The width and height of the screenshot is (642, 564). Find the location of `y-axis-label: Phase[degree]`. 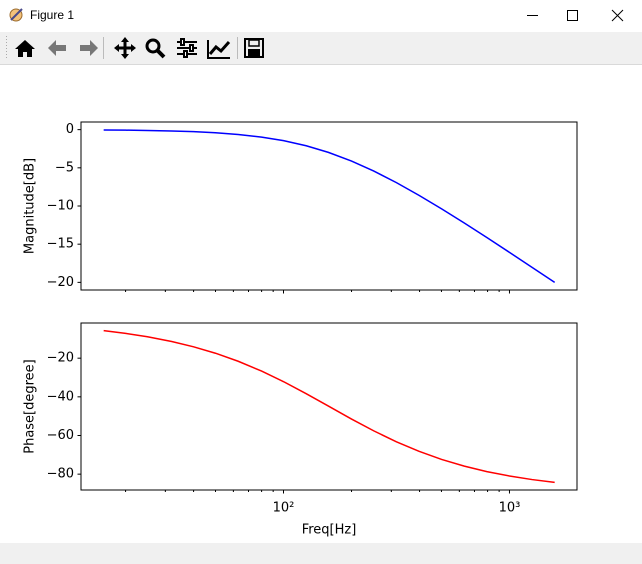

y-axis-label: Phase[degree] is located at coordinates (30, 406).